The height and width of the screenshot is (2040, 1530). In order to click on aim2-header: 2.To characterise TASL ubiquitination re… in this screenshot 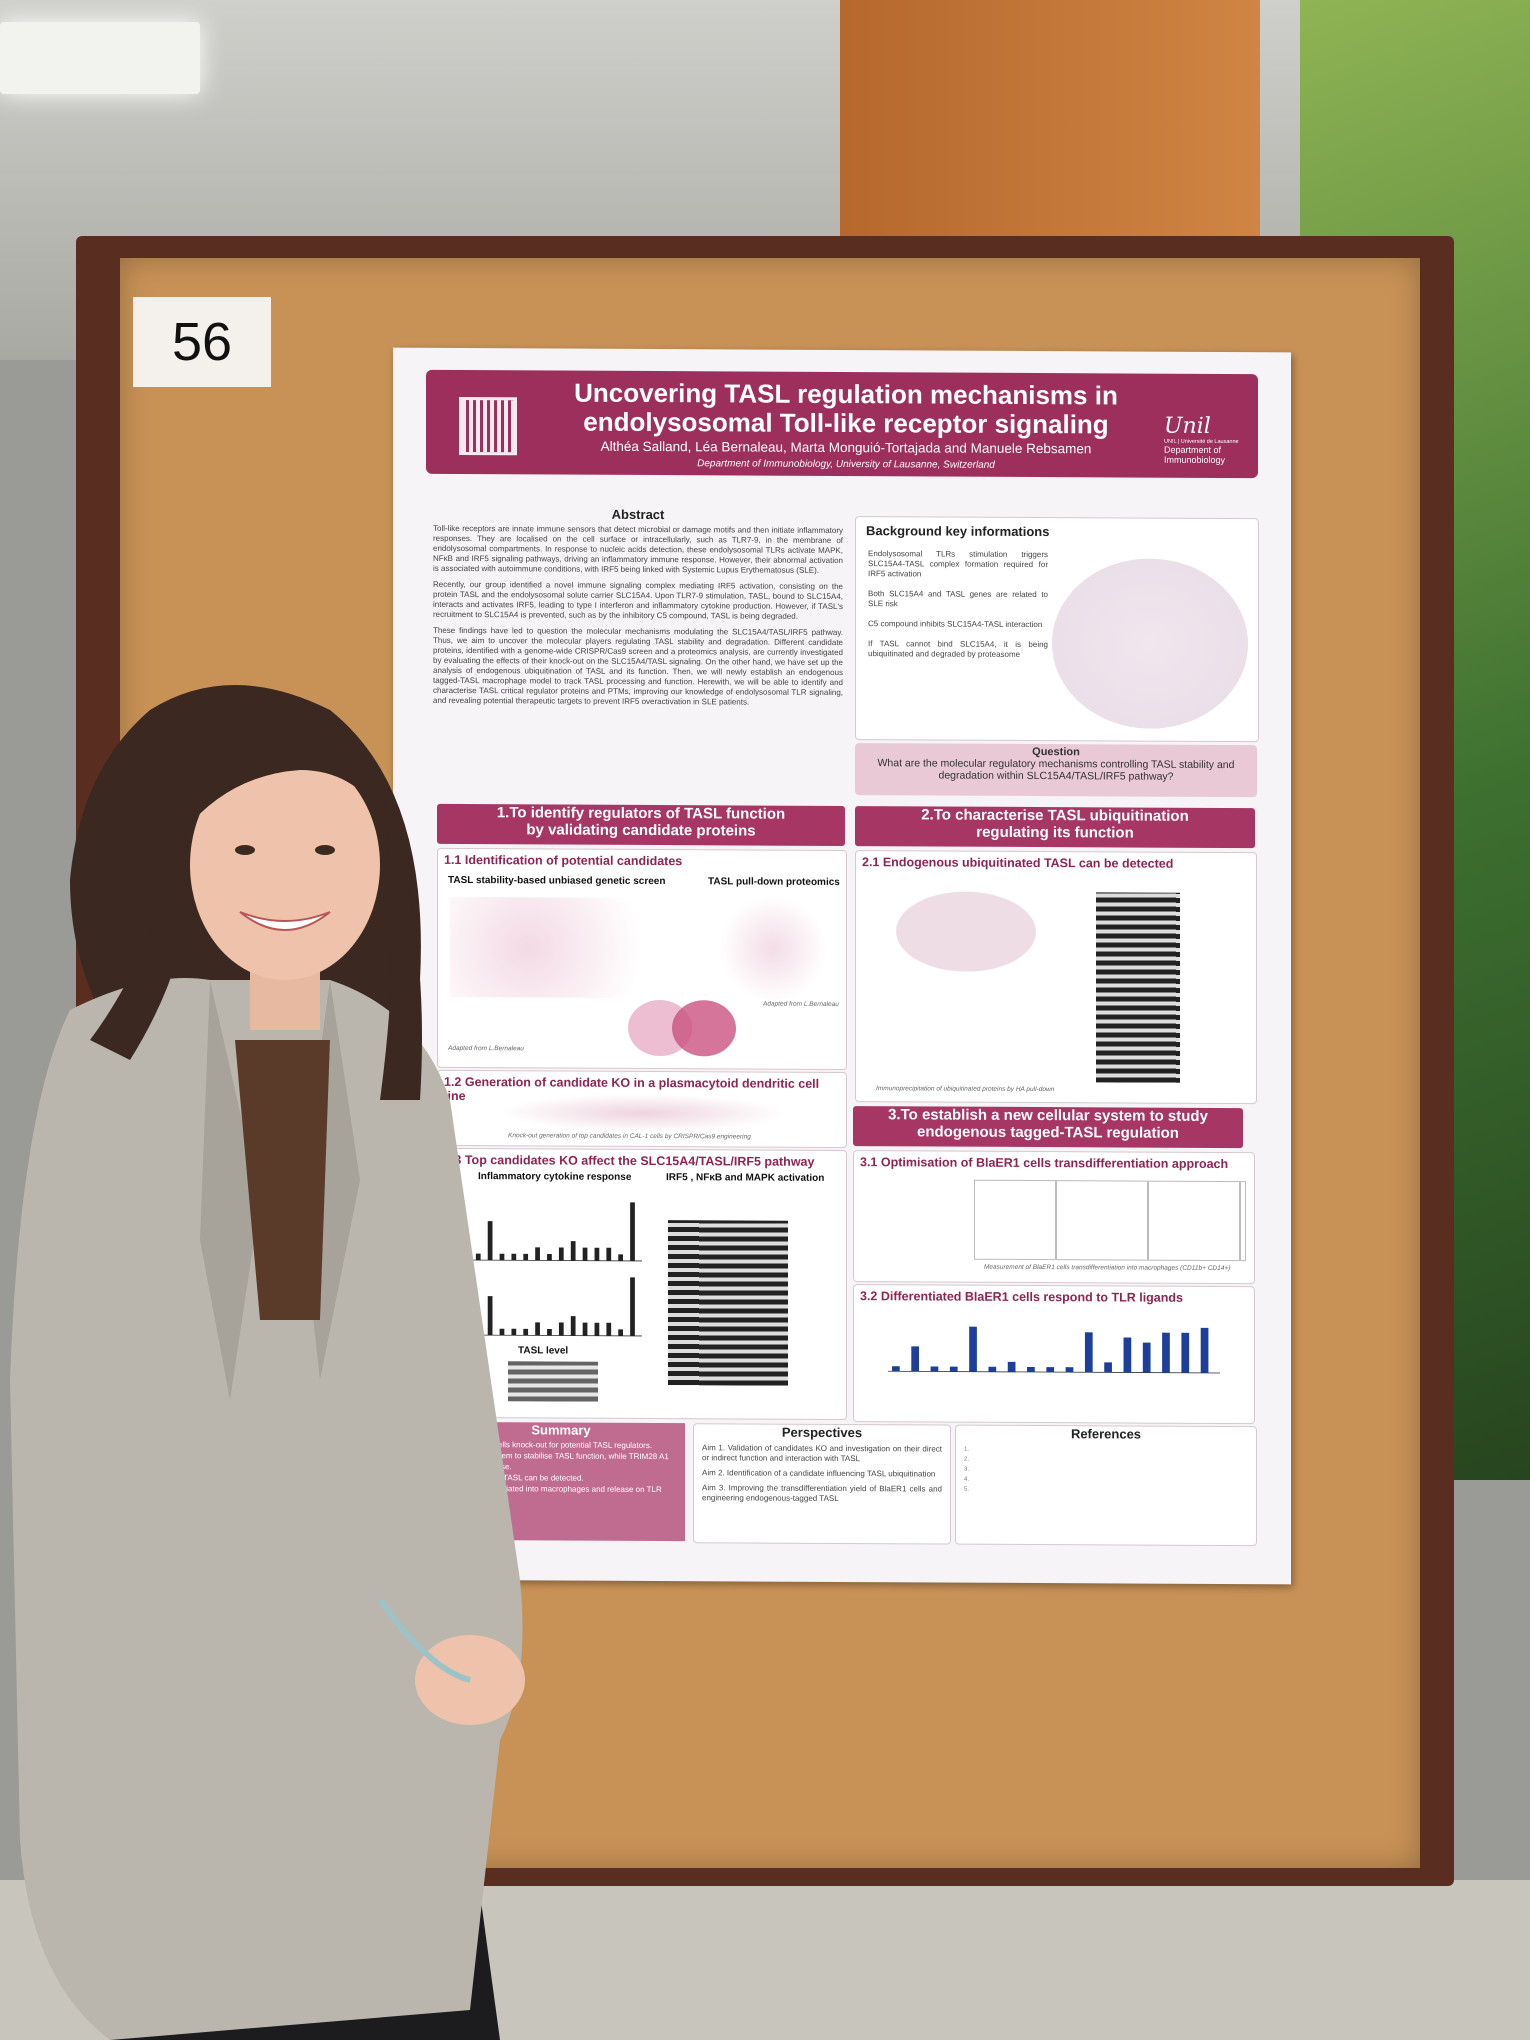, I will do `click(1055, 827)`.